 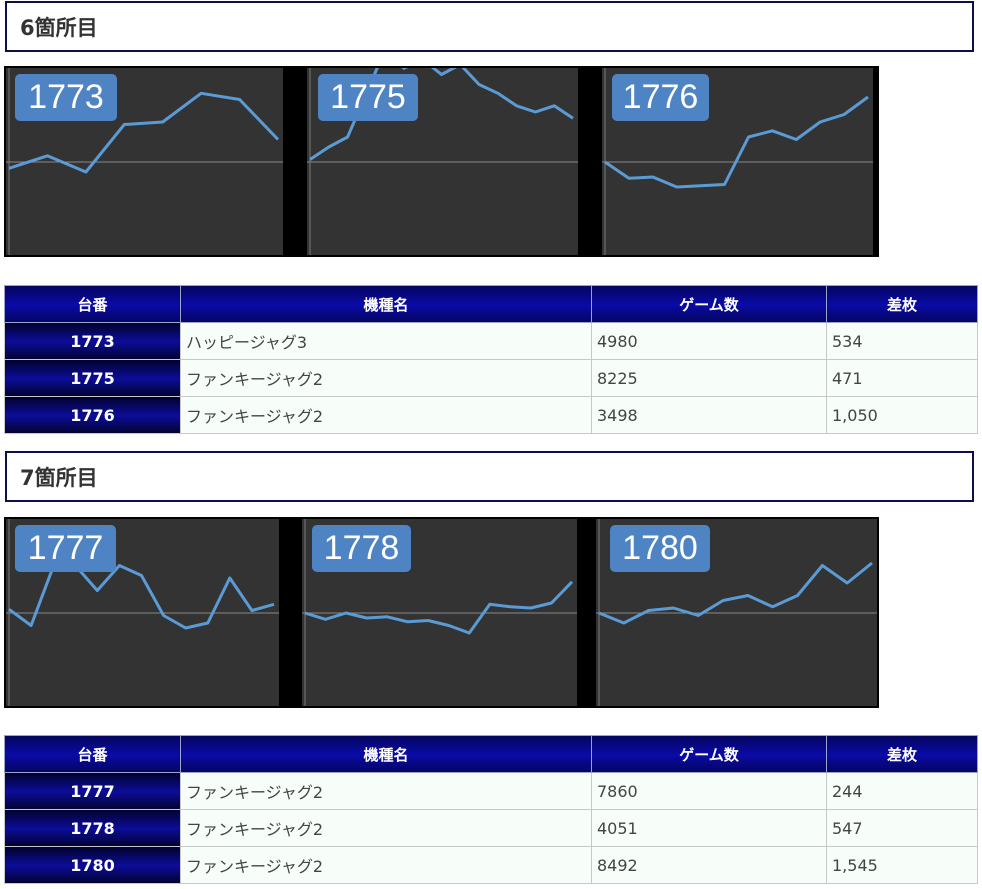 I want to click on machine-number-badge: 1777, so click(x=65, y=548).